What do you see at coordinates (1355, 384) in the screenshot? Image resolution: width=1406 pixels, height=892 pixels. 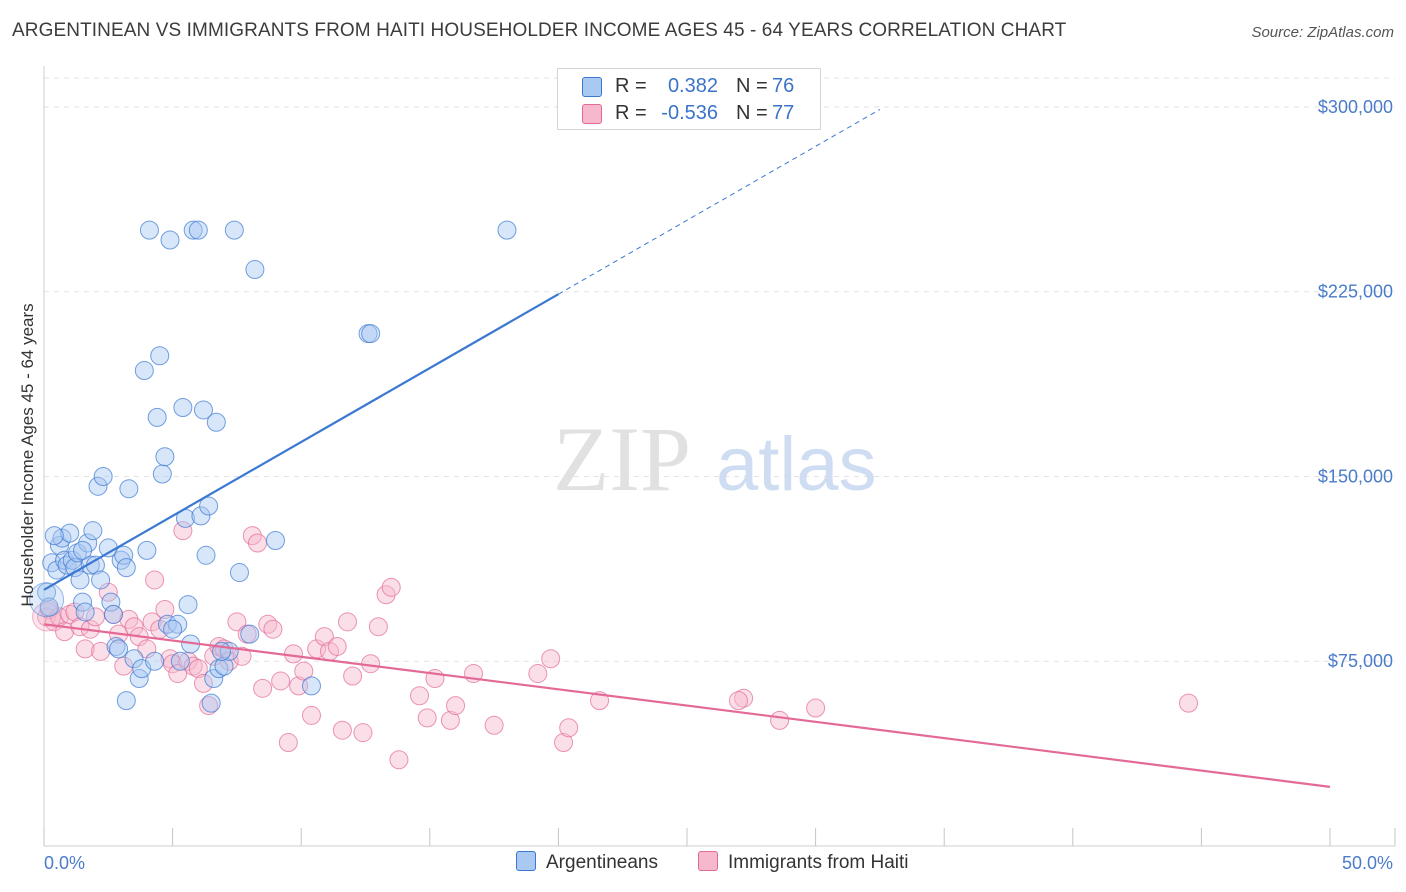 I see `y-tick-labels: $75,000 $150,000 $225,000 $300,000` at bounding box center [1355, 384].